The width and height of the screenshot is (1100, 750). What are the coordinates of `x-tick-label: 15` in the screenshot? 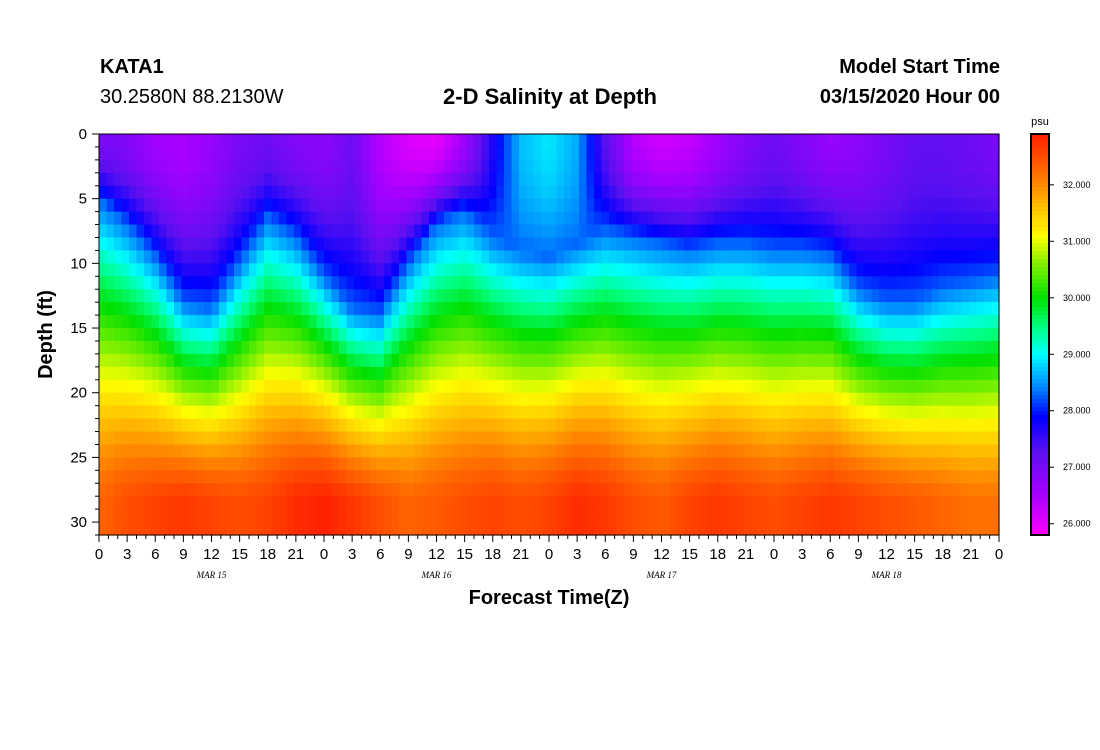 It's located at (239, 554).